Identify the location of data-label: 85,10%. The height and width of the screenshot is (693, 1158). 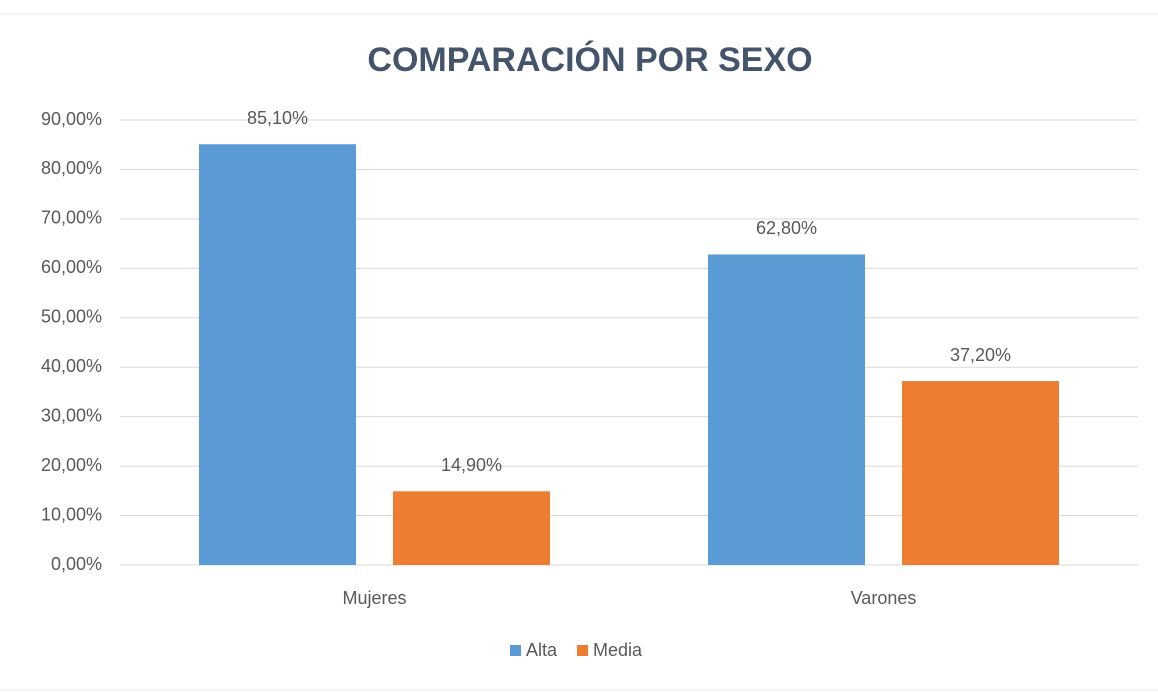
(277, 118).